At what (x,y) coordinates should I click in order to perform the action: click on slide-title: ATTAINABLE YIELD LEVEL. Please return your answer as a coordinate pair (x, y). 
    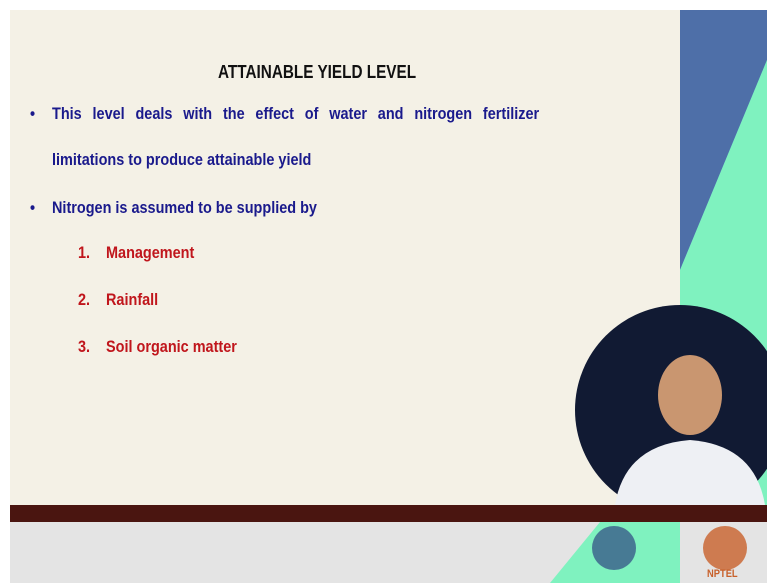
    Looking at the image, I should click on (317, 72).